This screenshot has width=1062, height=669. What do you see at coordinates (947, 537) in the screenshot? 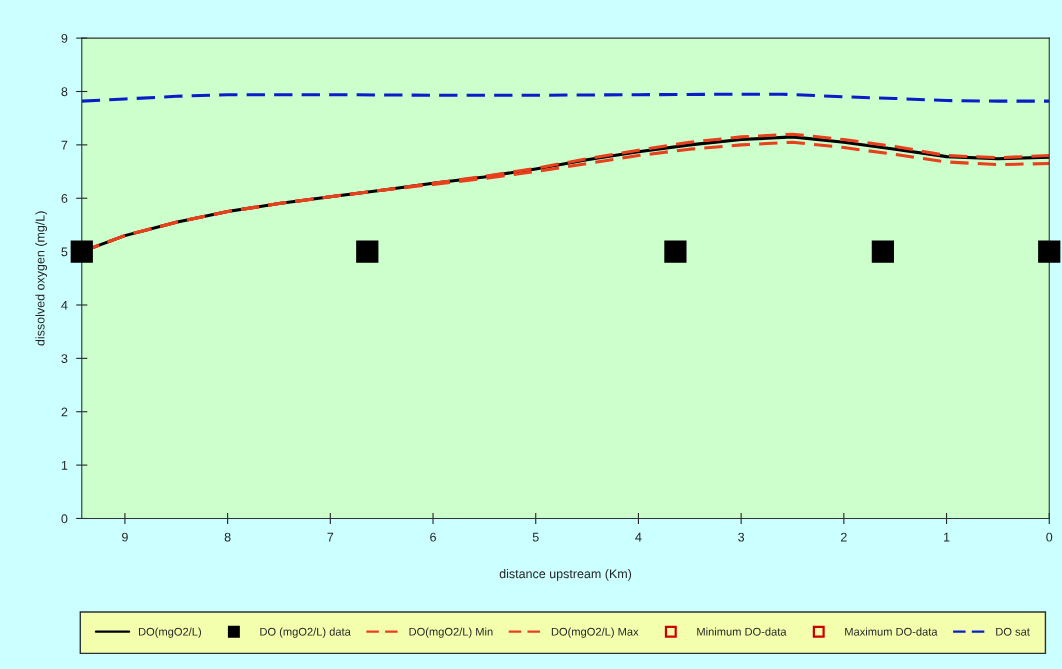
I see `x-tick-label: 1` at bounding box center [947, 537].